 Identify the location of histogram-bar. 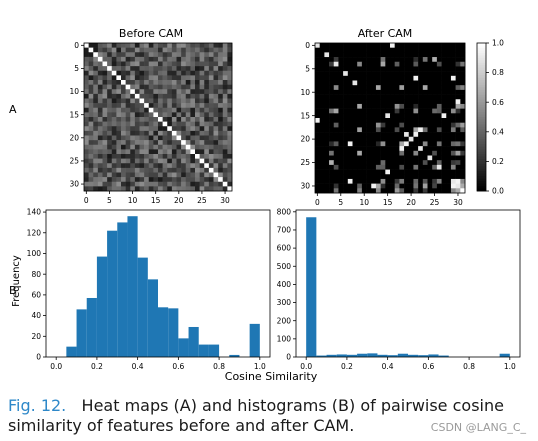
(423, 356).